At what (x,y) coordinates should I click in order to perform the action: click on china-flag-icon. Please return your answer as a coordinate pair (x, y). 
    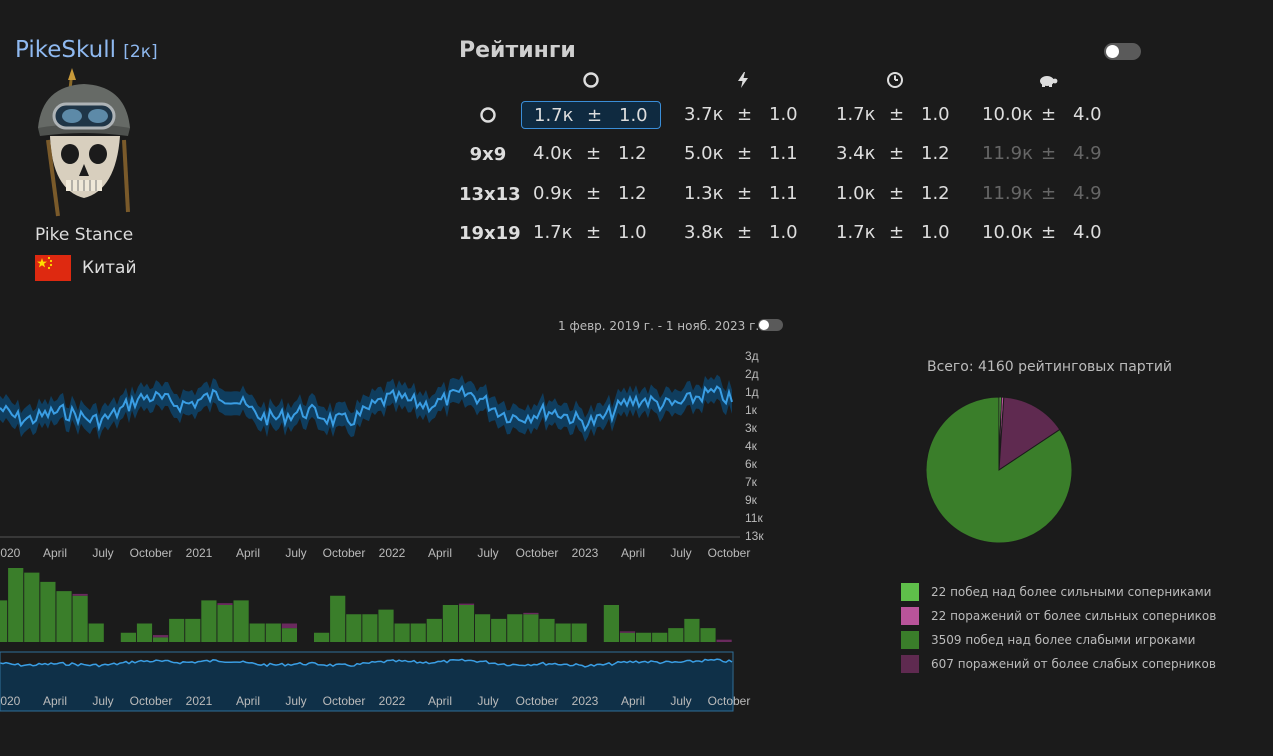
    Looking at the image, I should click on (53, 268).